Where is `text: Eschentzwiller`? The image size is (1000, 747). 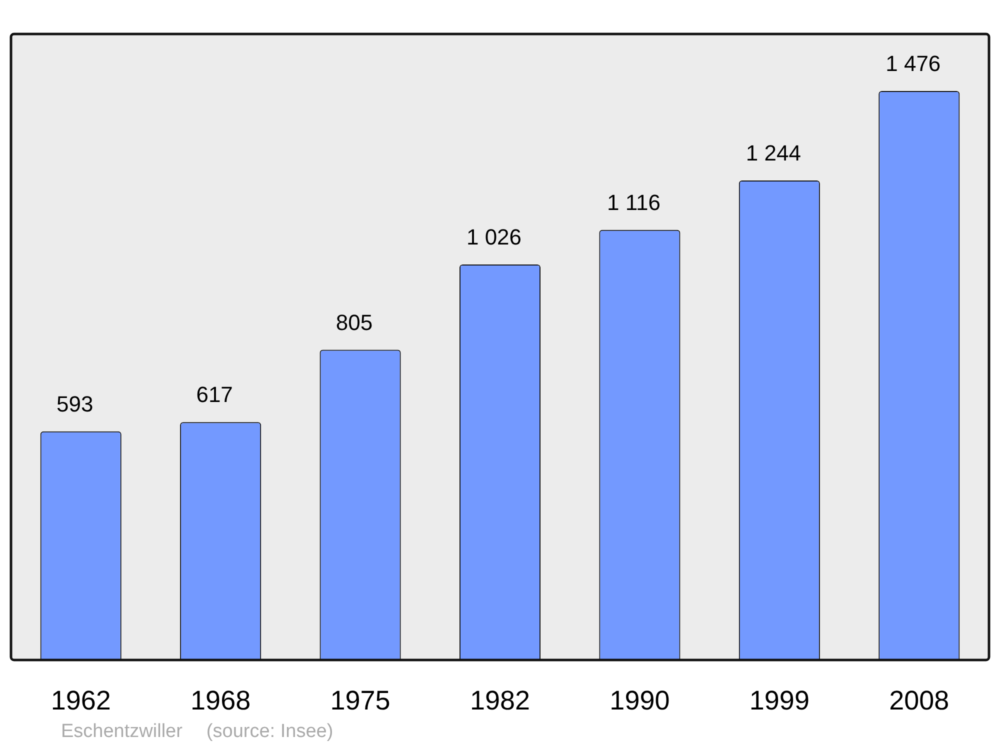
text: Eschentzwiller is located at coordinates (122, 731).